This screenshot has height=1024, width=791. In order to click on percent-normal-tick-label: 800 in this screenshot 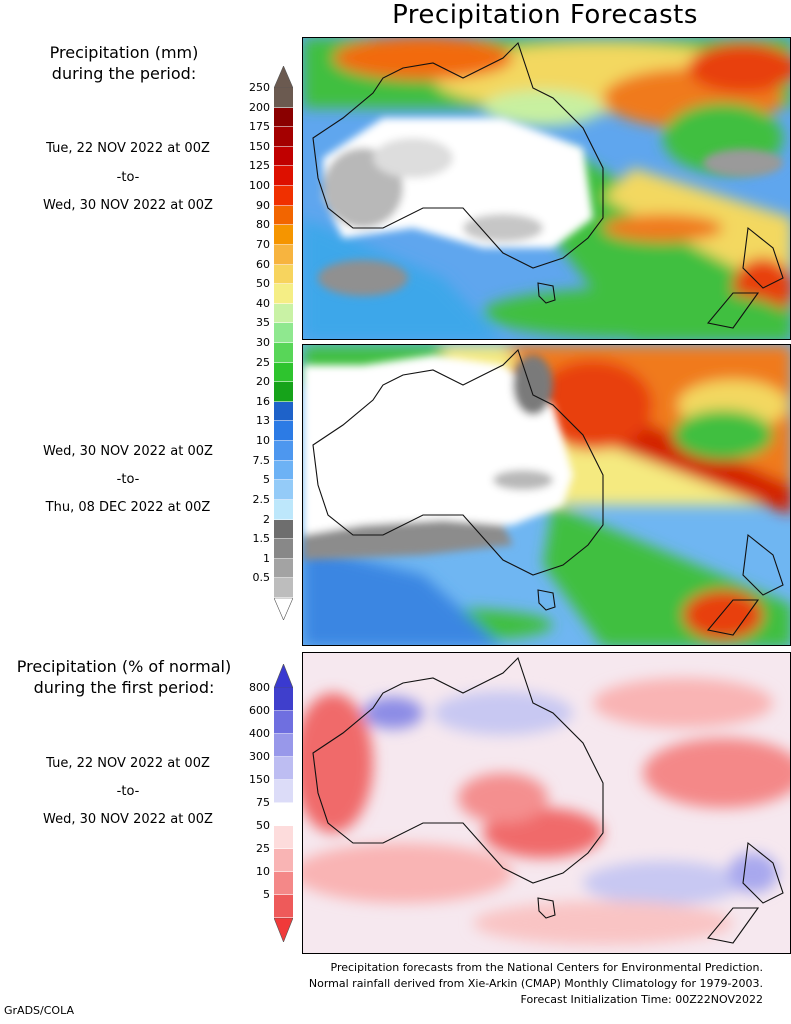, I will do `click(259, 687)`.